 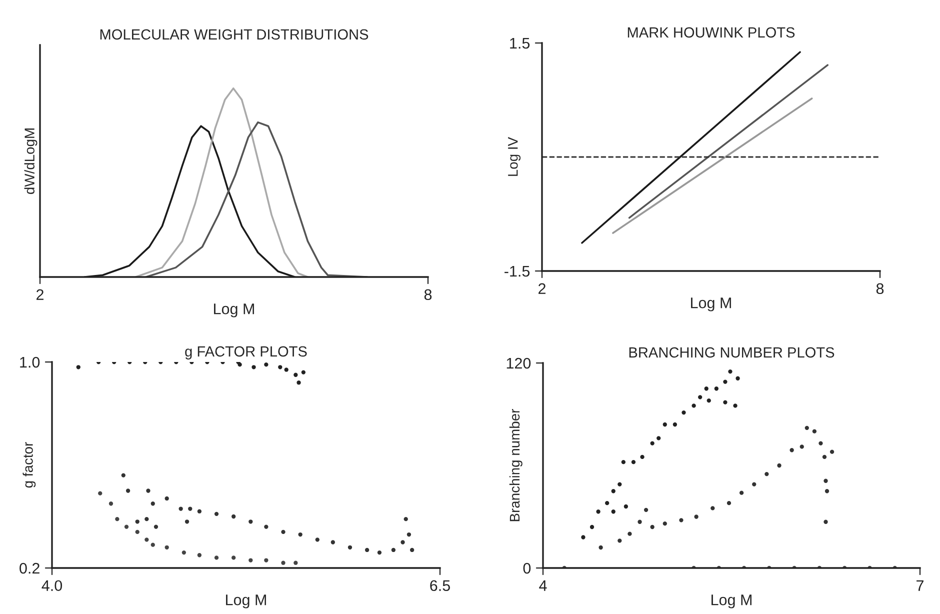 I want to click on x-tick-label: 4, so click(x=543, y=585).